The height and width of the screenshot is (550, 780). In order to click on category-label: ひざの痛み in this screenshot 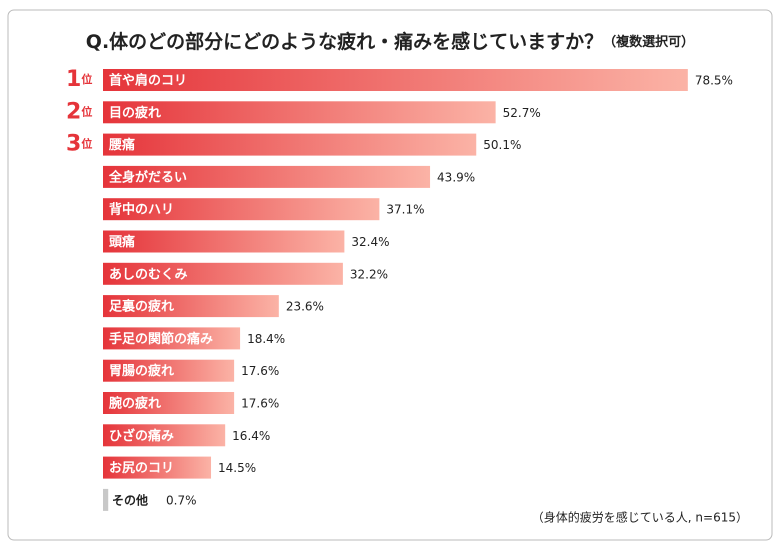, I will do `click(141, 436)`.